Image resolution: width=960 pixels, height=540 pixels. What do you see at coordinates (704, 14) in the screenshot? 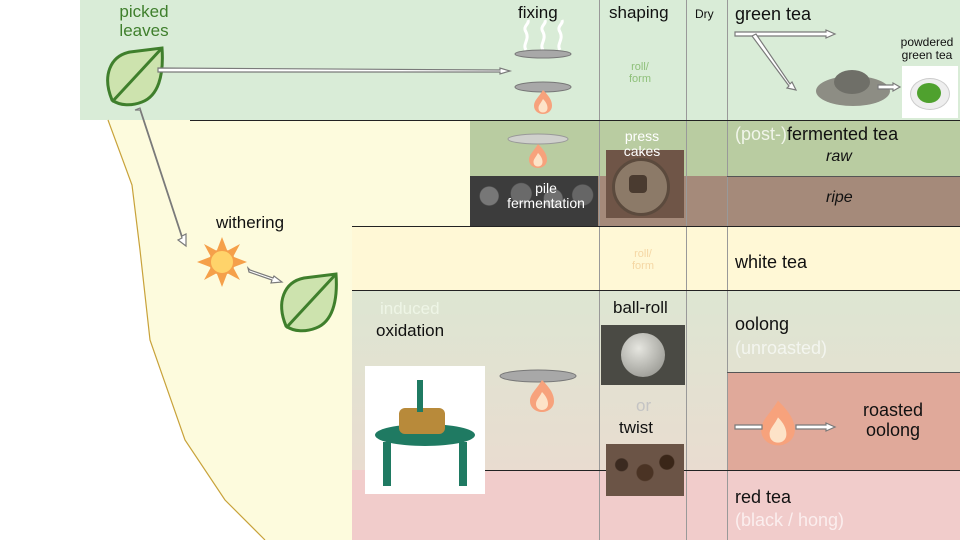
I see `dry-header: Dry` at bounding box center [704, 14].